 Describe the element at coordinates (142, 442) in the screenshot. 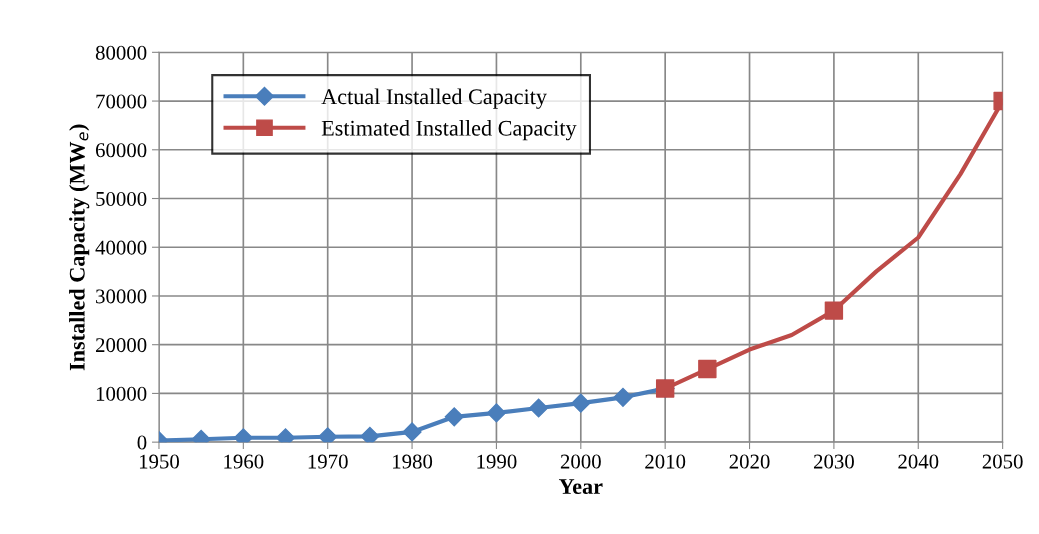

I see `y-tick-label: 0` at that location.